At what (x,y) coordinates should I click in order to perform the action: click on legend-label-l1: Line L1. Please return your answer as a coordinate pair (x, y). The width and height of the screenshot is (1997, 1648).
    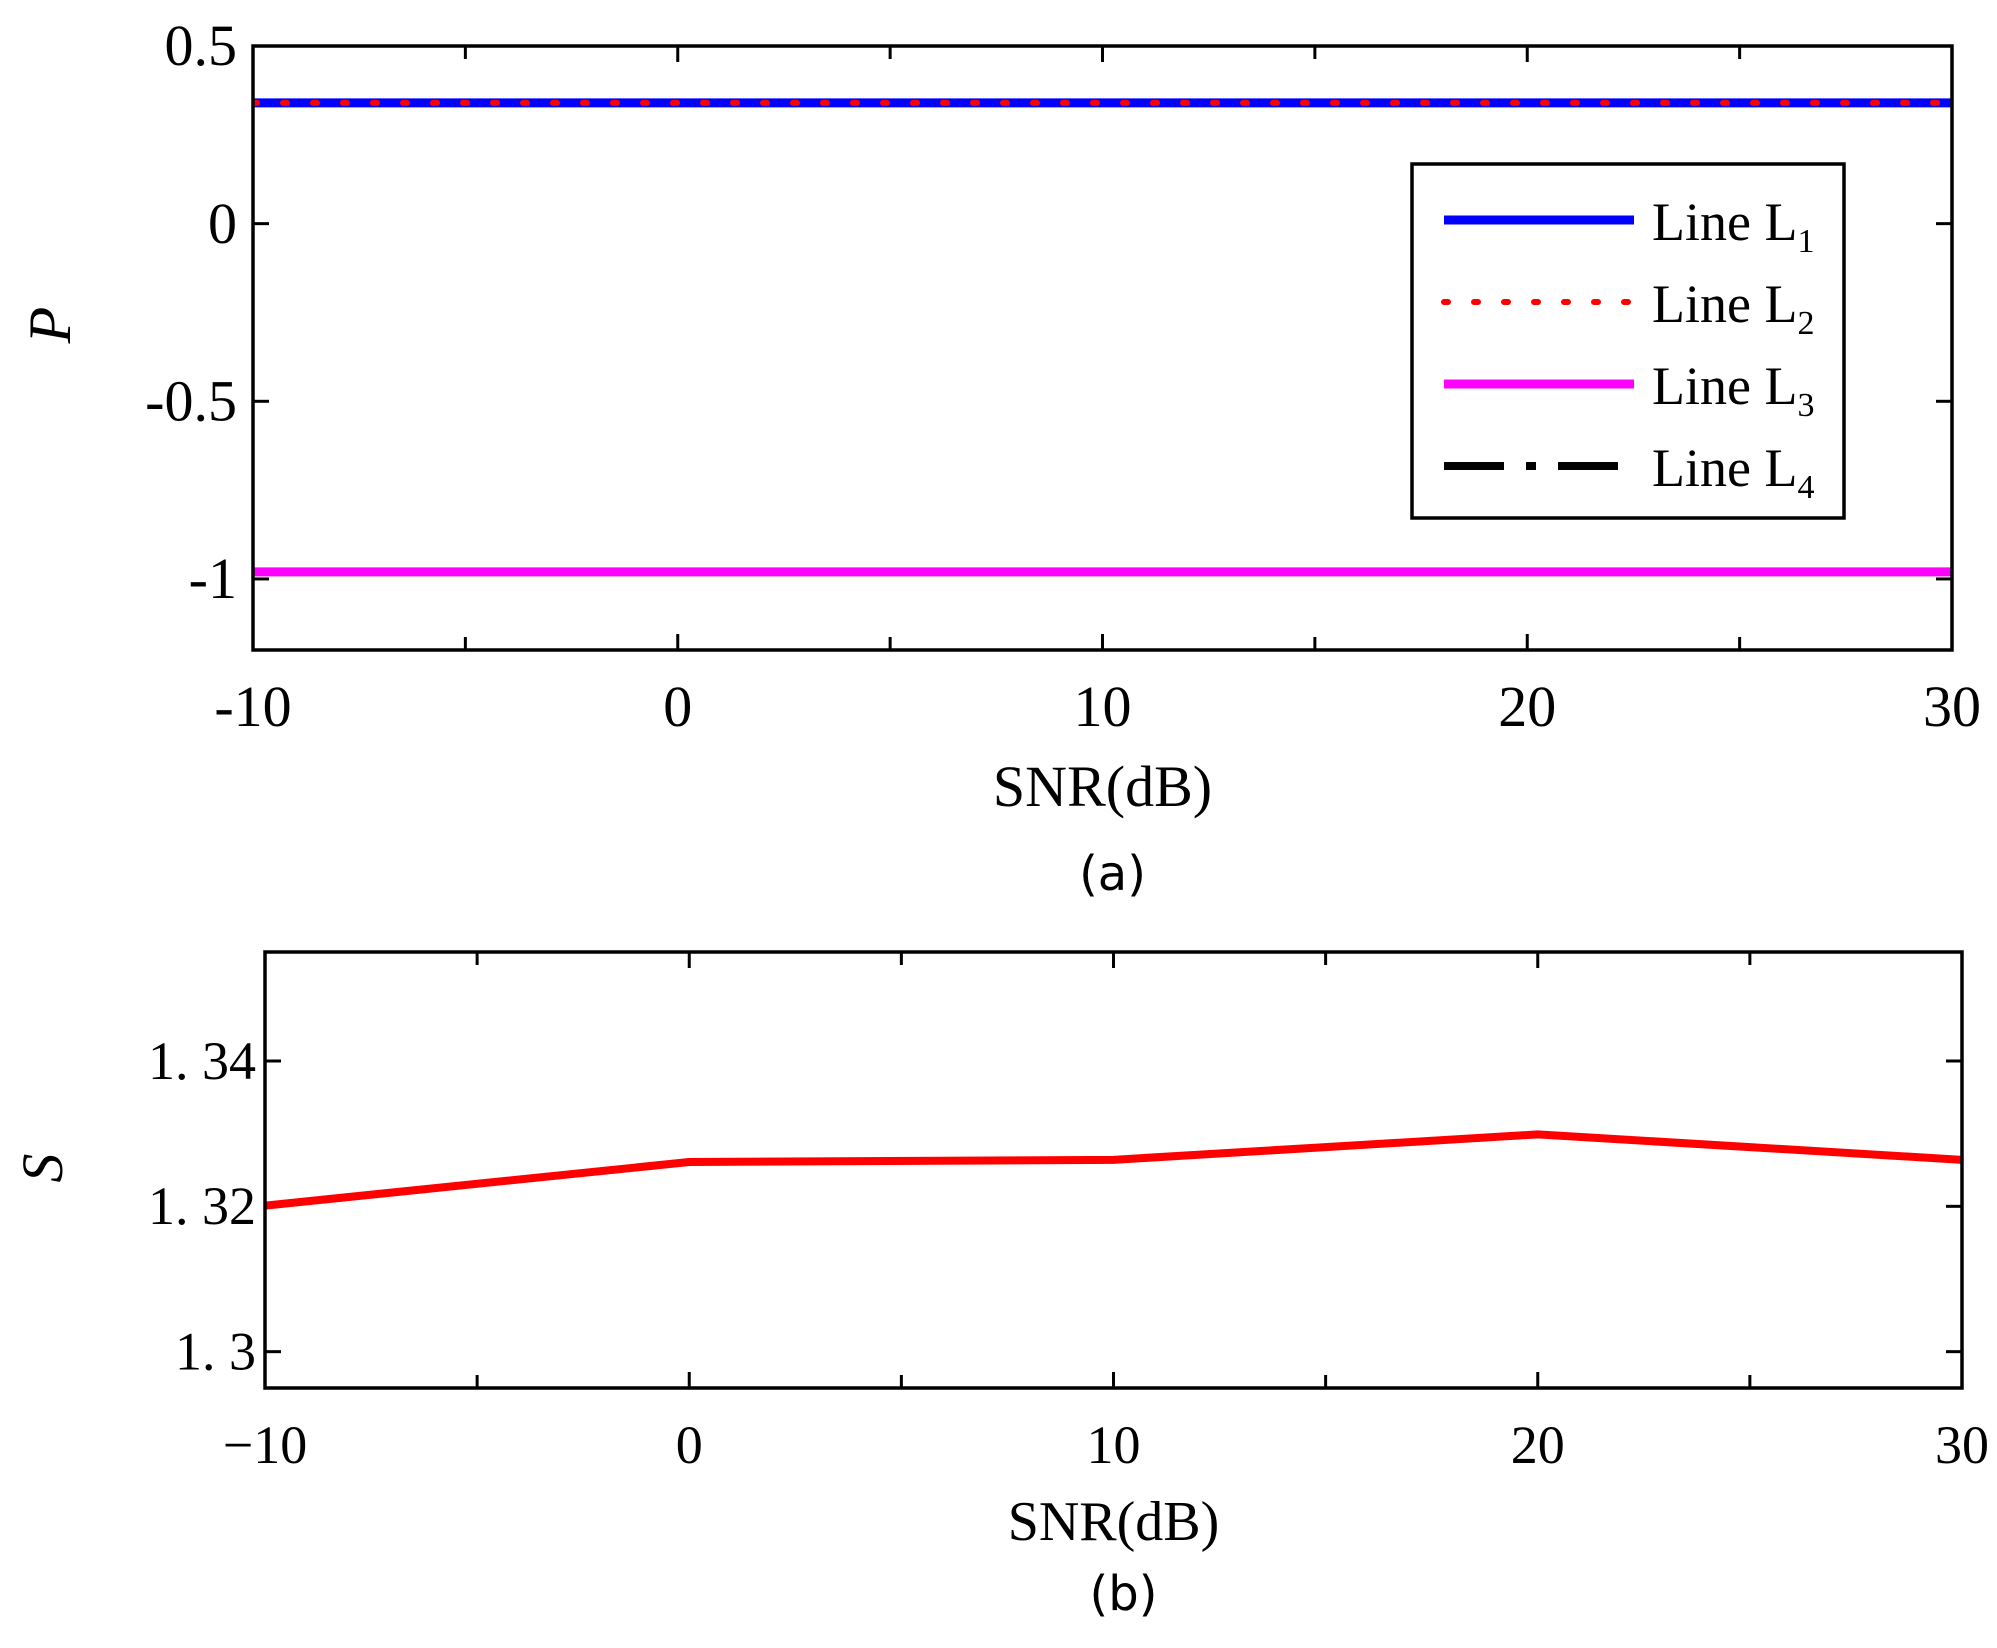
    Looking at the image, I should click on (1733, 226).